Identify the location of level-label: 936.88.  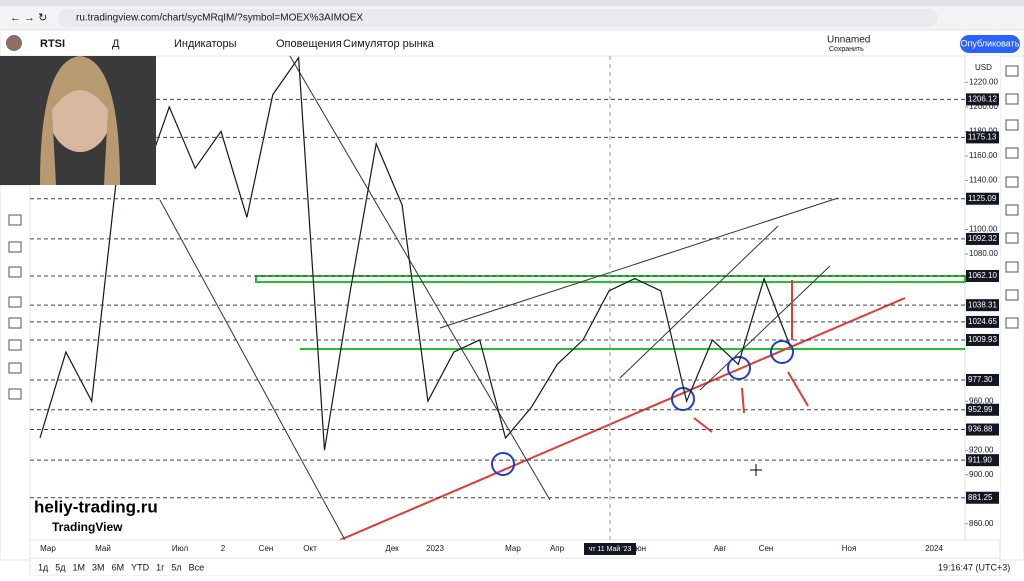
(980, 429).